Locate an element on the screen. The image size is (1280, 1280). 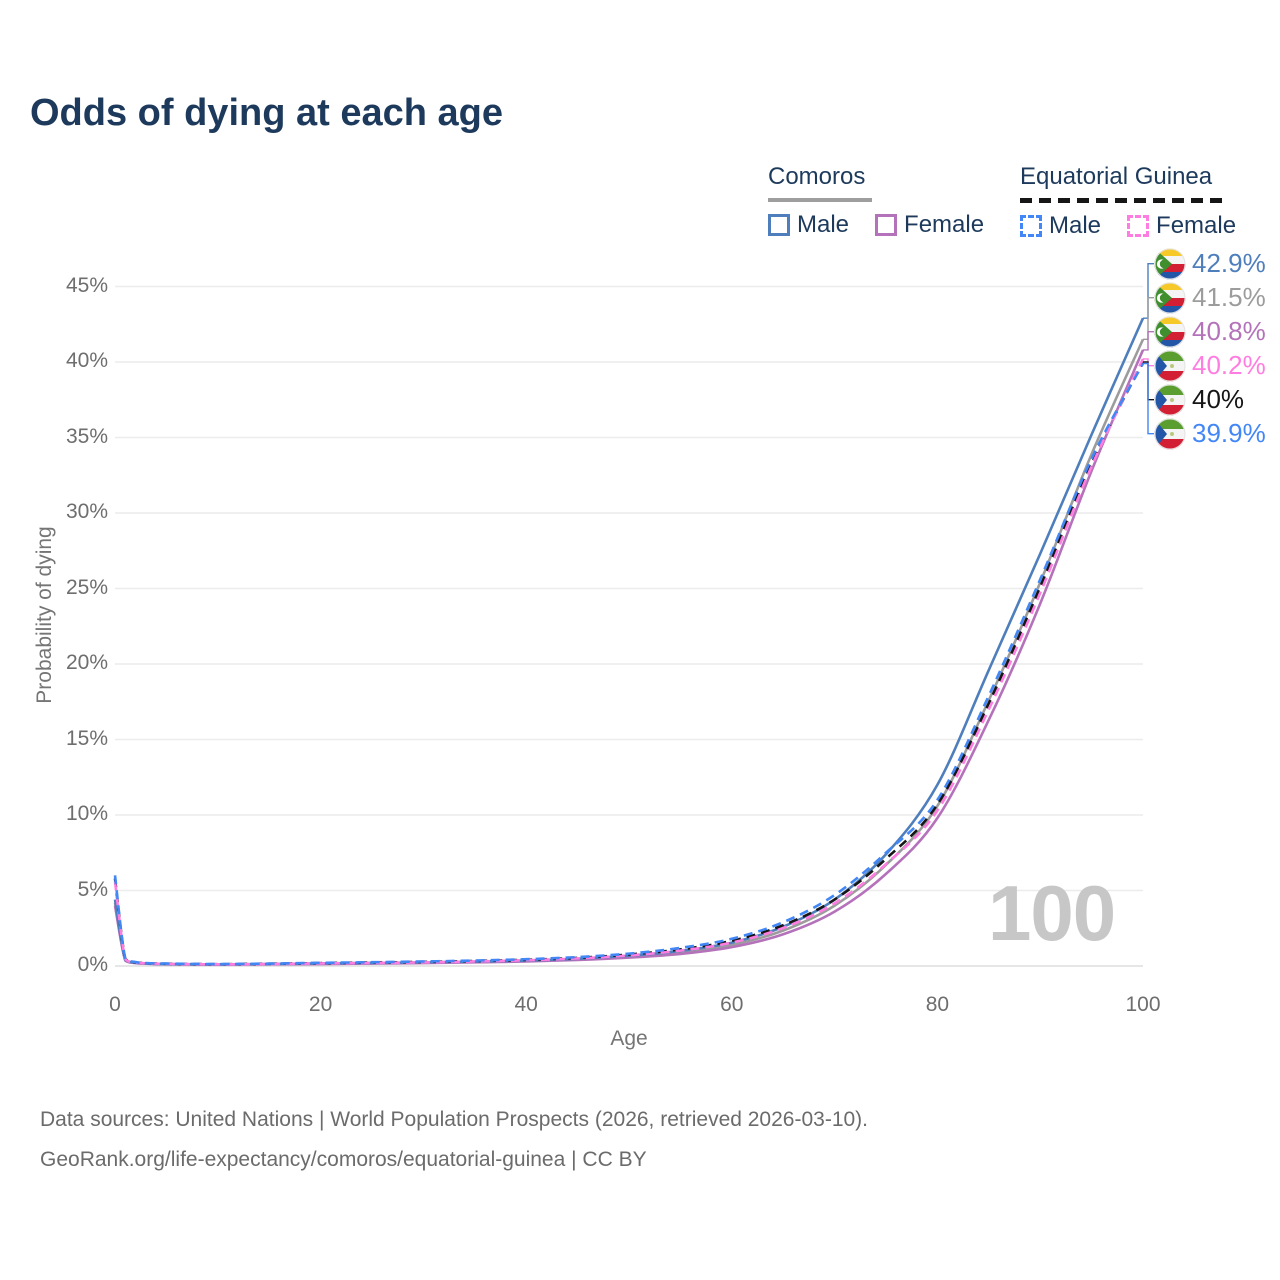
legend-group-equatorial-guinea-label: Equatorial Guinea is located at coordinates (1116, 176).